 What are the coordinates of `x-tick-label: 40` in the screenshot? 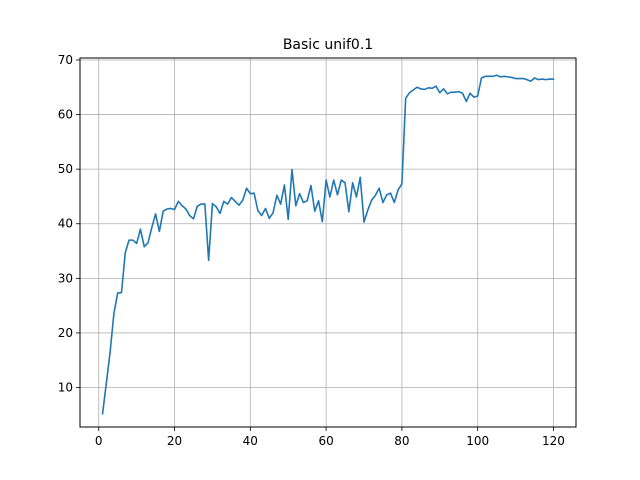 It's located at (250, 441).